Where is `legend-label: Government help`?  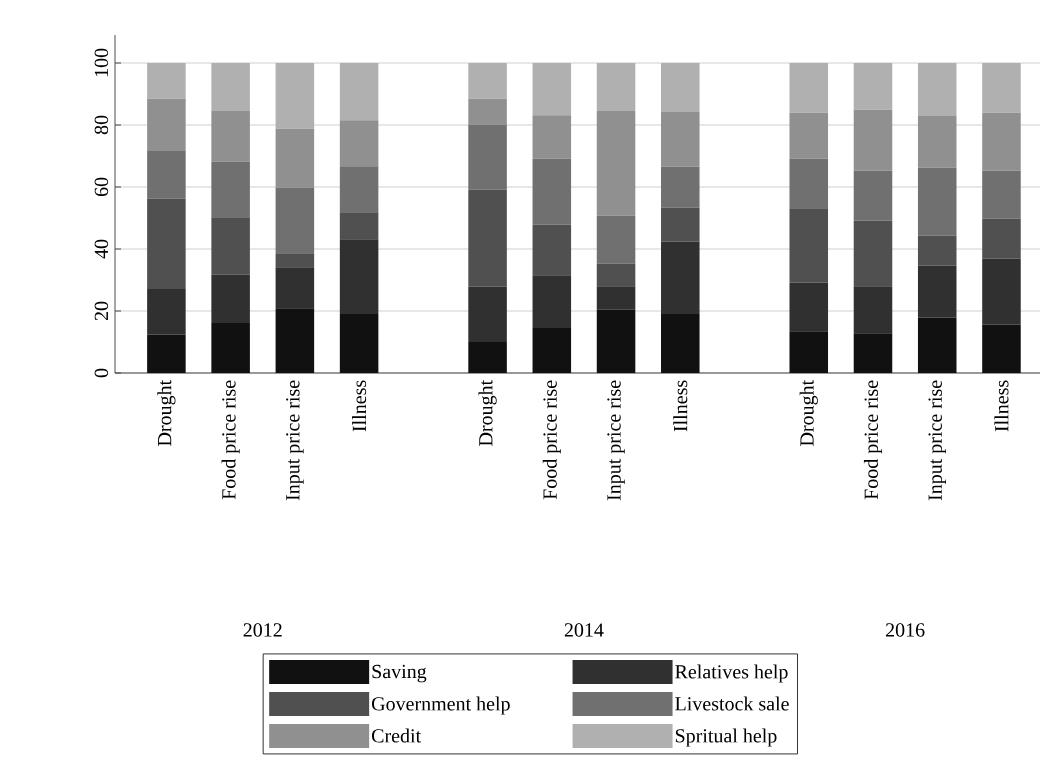
legend-label: Government help is located at coordinates (440, 705).